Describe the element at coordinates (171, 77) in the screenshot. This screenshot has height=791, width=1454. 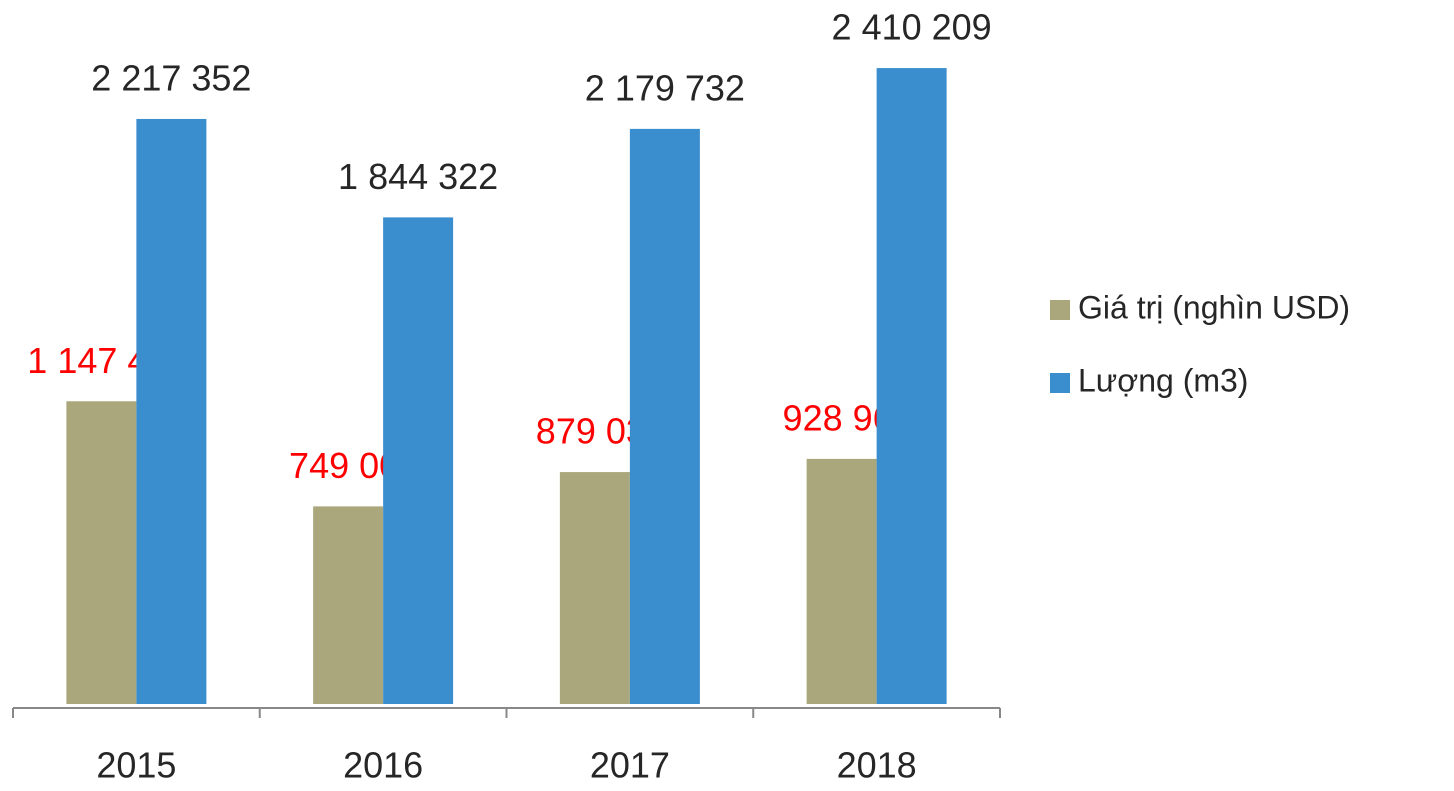
I see `data-label: 2 217 352` at that location.